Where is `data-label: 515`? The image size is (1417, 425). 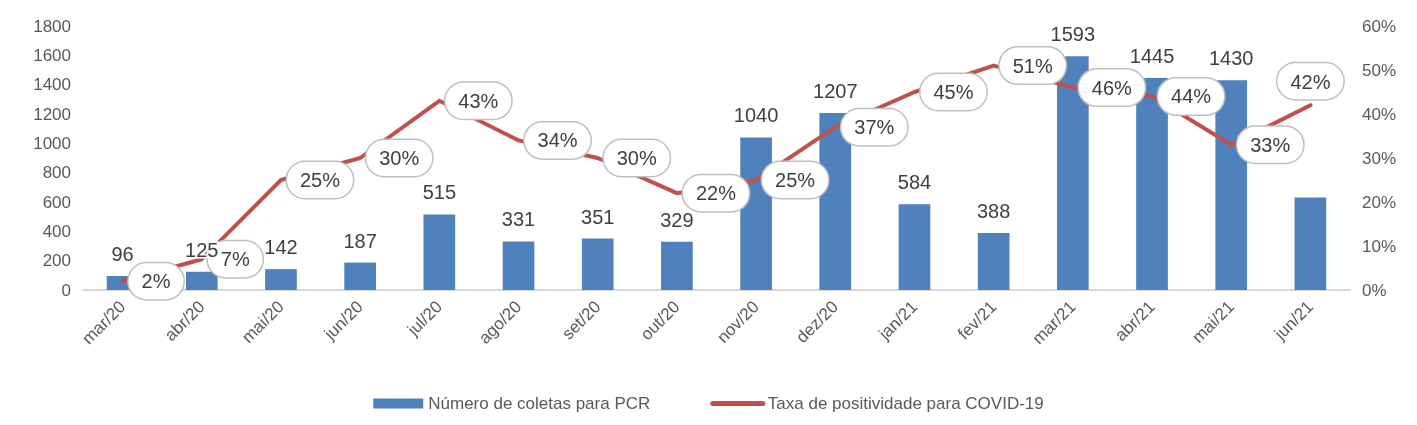 data-label: 515 is located at coordinates (439, 192).